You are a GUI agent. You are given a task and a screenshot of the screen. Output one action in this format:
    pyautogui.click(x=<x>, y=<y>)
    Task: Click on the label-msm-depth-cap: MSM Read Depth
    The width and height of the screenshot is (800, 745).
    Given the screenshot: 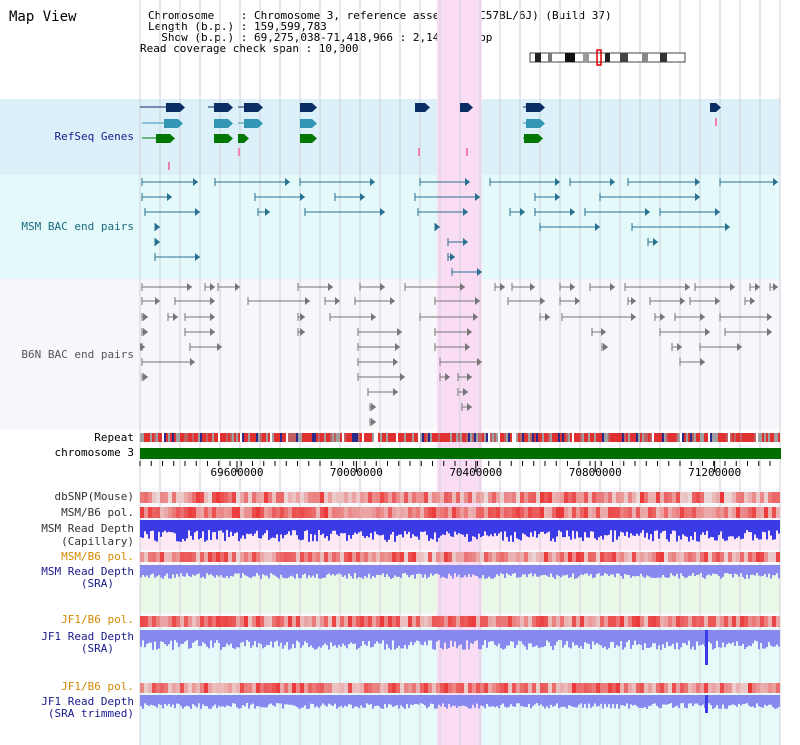 What is the action you would take?
    pyautogui.click(x=87, y=528)
    